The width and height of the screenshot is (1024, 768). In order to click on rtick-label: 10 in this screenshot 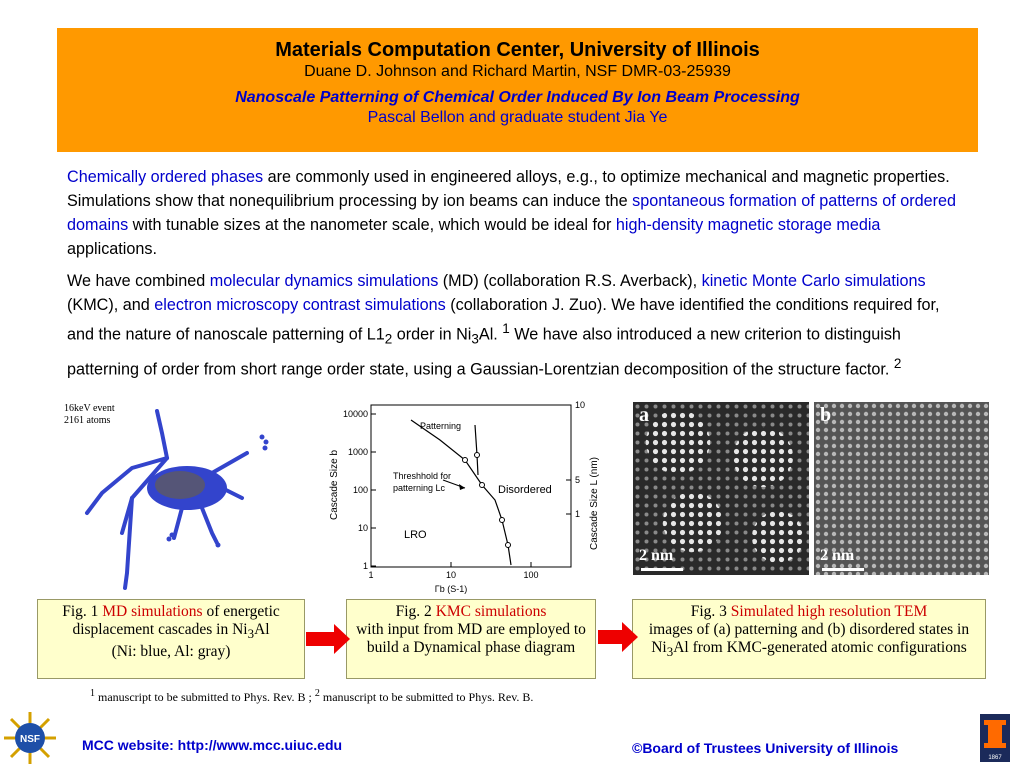, I will do `click(580, 405)`.